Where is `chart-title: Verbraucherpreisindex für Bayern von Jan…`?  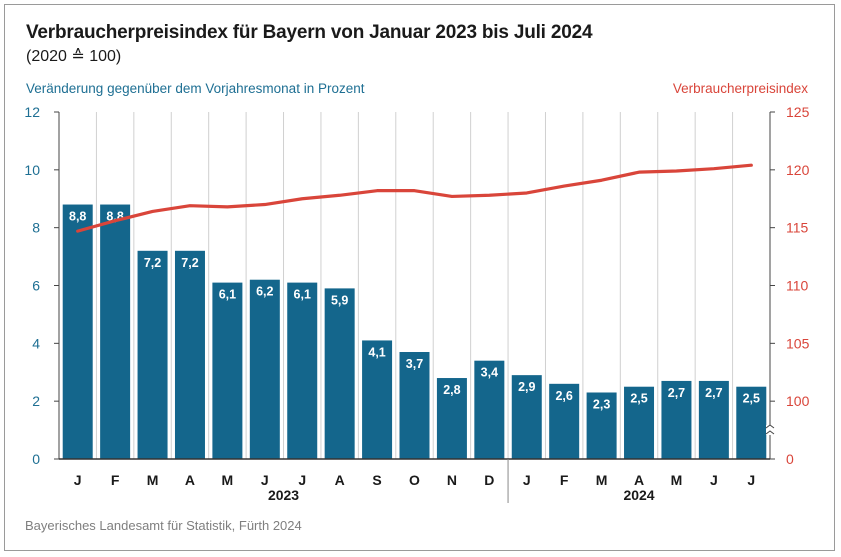 chart-title: Verbraucherpreisindex für Bayern von Jan… is located at coordinates (309, 32).